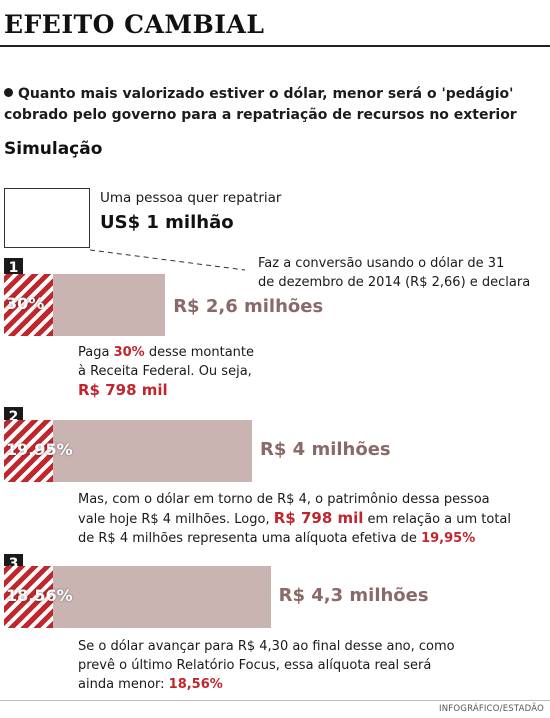  What do you see at coordinates (275, 700) in the screenshot?
I see `bottom-rule` at bounding box center [275, 700].